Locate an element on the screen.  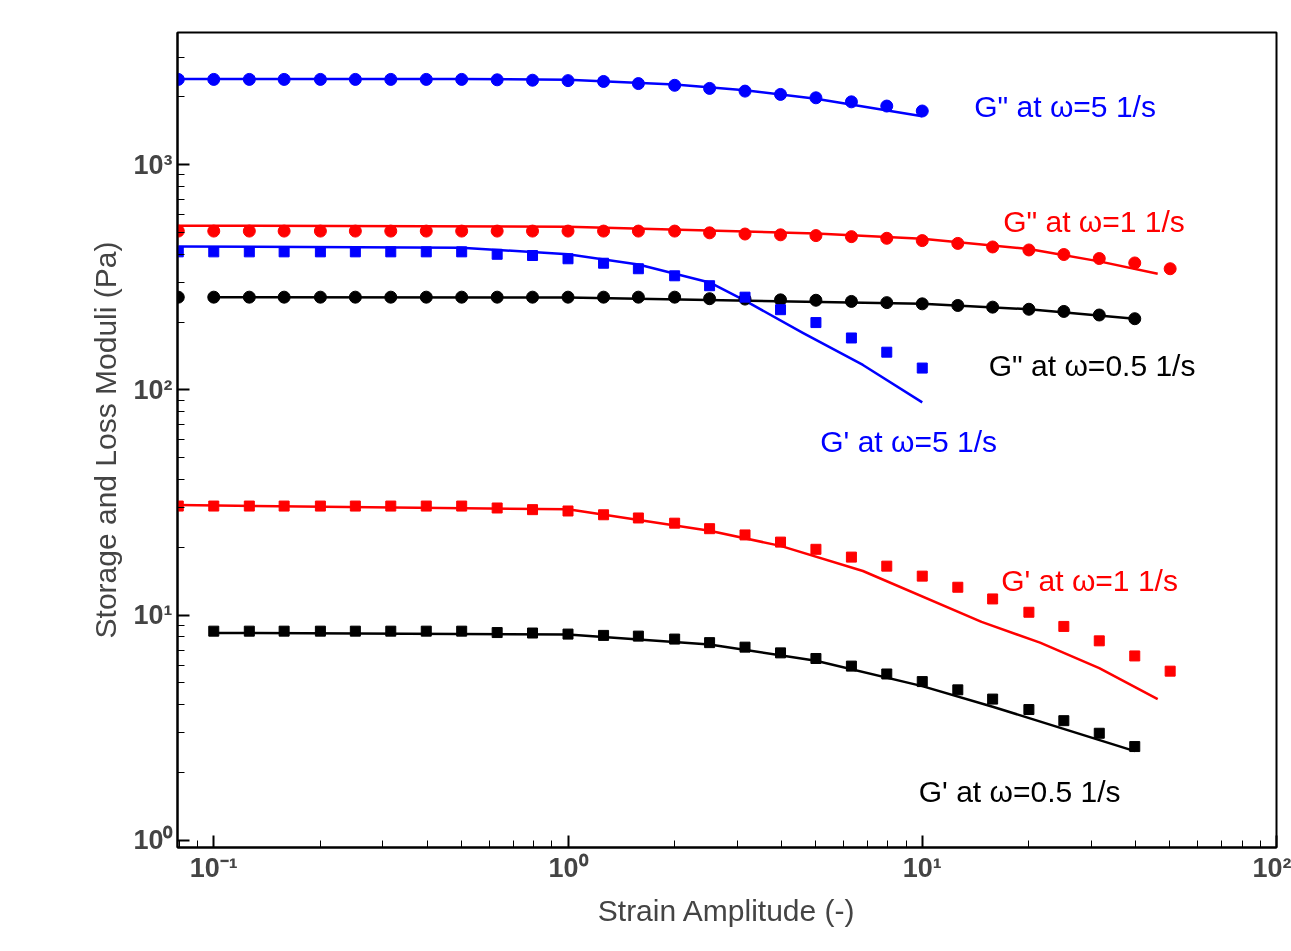
y-tick-label: 10¹ is located at coordinates (153, 615).